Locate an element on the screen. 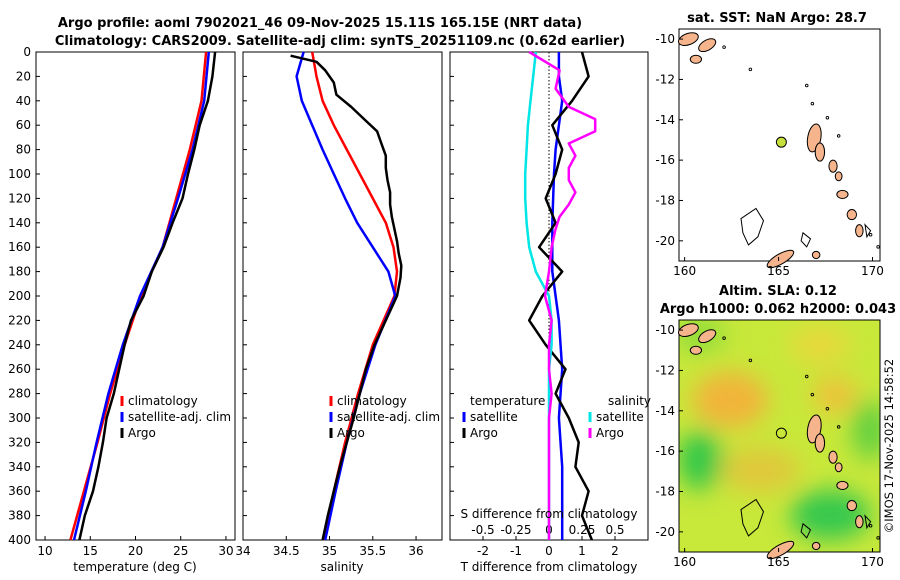 The height and width of the screenshot is (580, 900). salinity-diff-legend-entry: satellite is located at coordinates (620, 417).